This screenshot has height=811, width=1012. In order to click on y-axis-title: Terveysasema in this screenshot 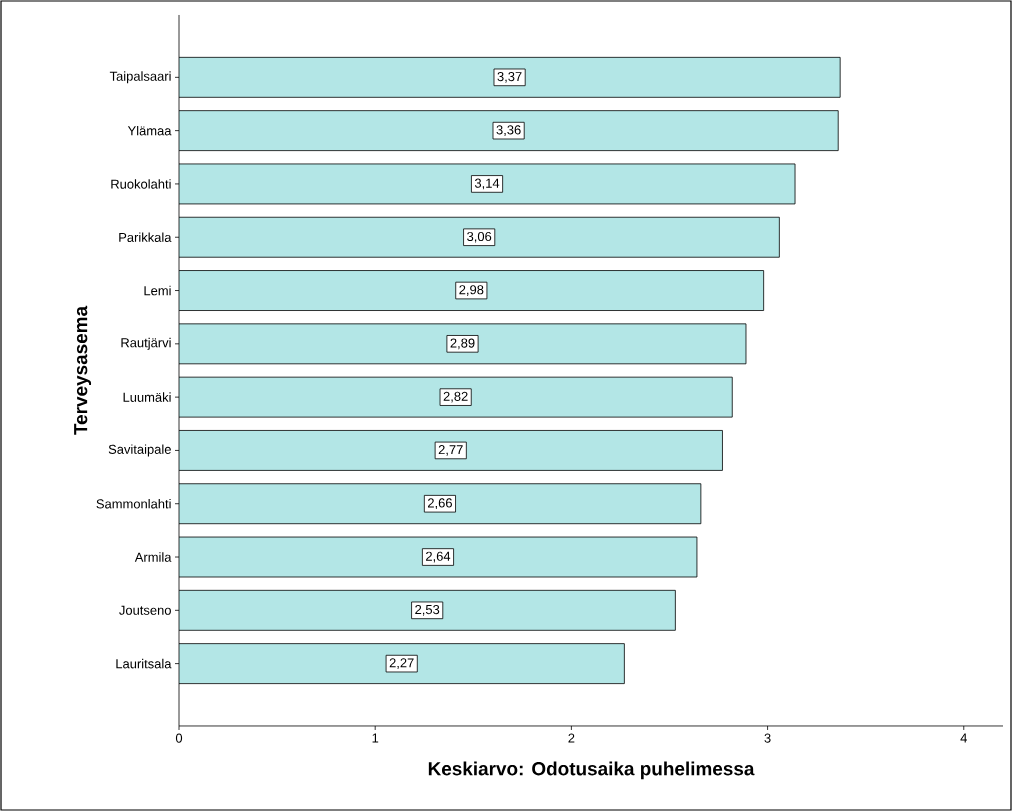, I will do `click(83, 370)`.